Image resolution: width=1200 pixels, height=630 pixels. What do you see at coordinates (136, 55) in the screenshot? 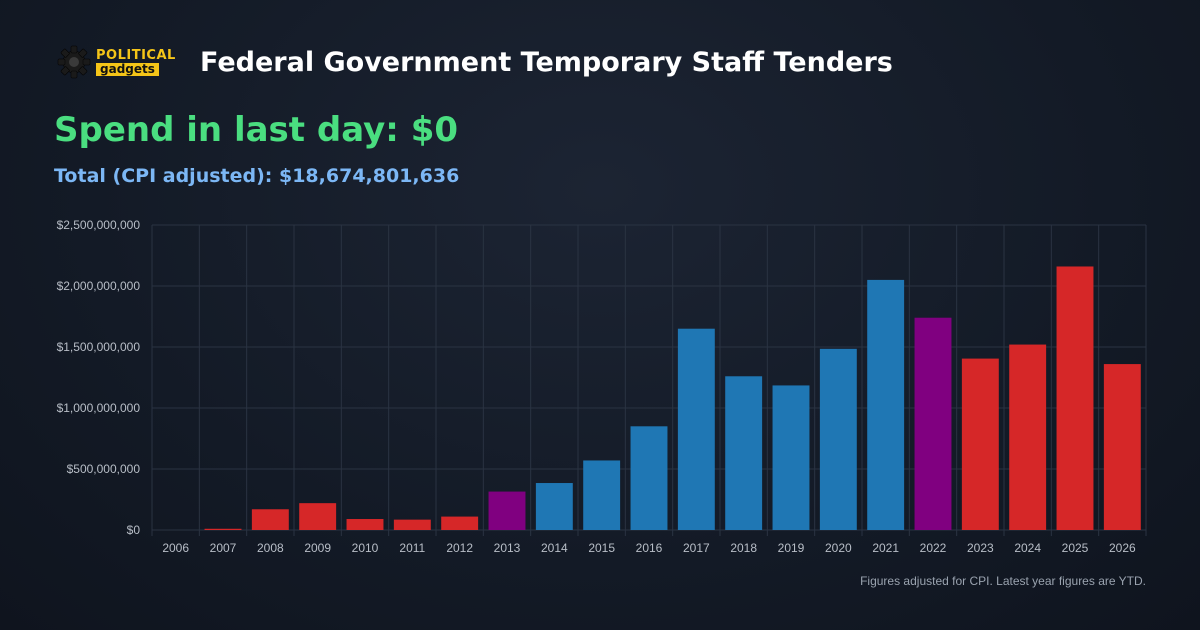
I see `logo-wordmark-top: POLITICAL` at bounding box center [136, 55].